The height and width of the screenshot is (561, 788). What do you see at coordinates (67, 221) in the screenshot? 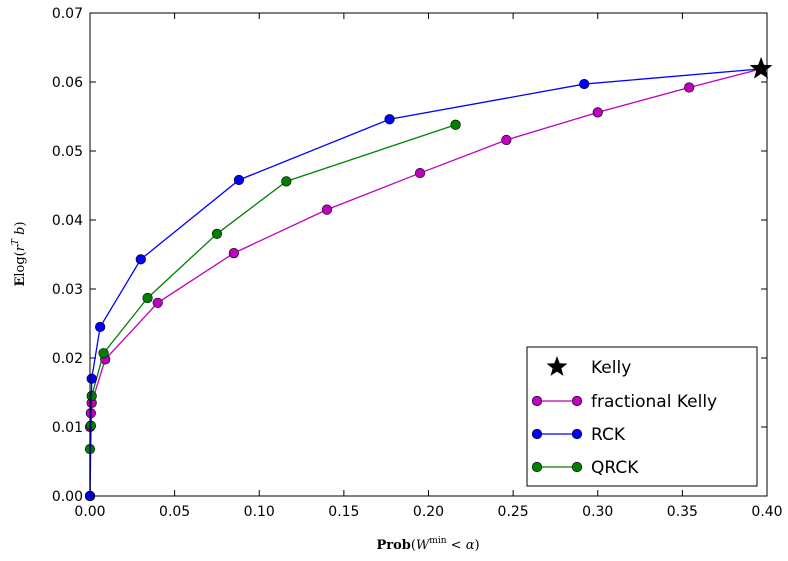
I see `y-tick-label: 0.04` at bounding box center [67, 221].